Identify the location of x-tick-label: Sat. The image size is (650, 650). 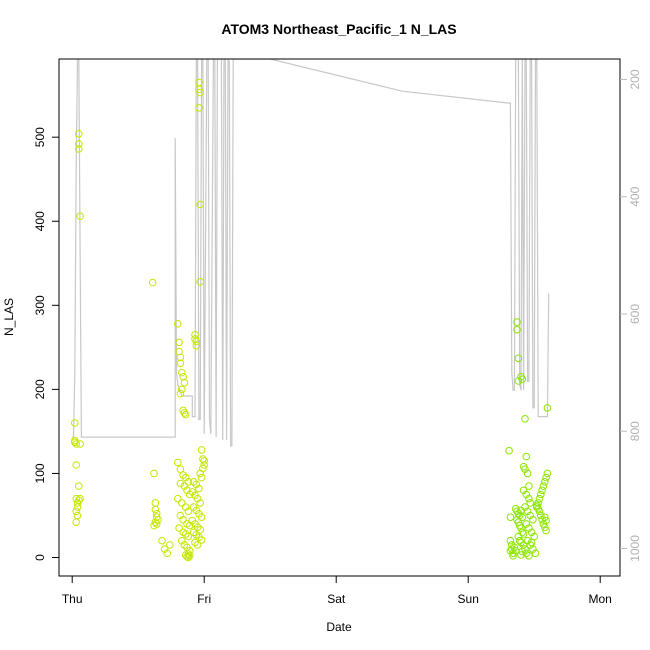
(336, 599).